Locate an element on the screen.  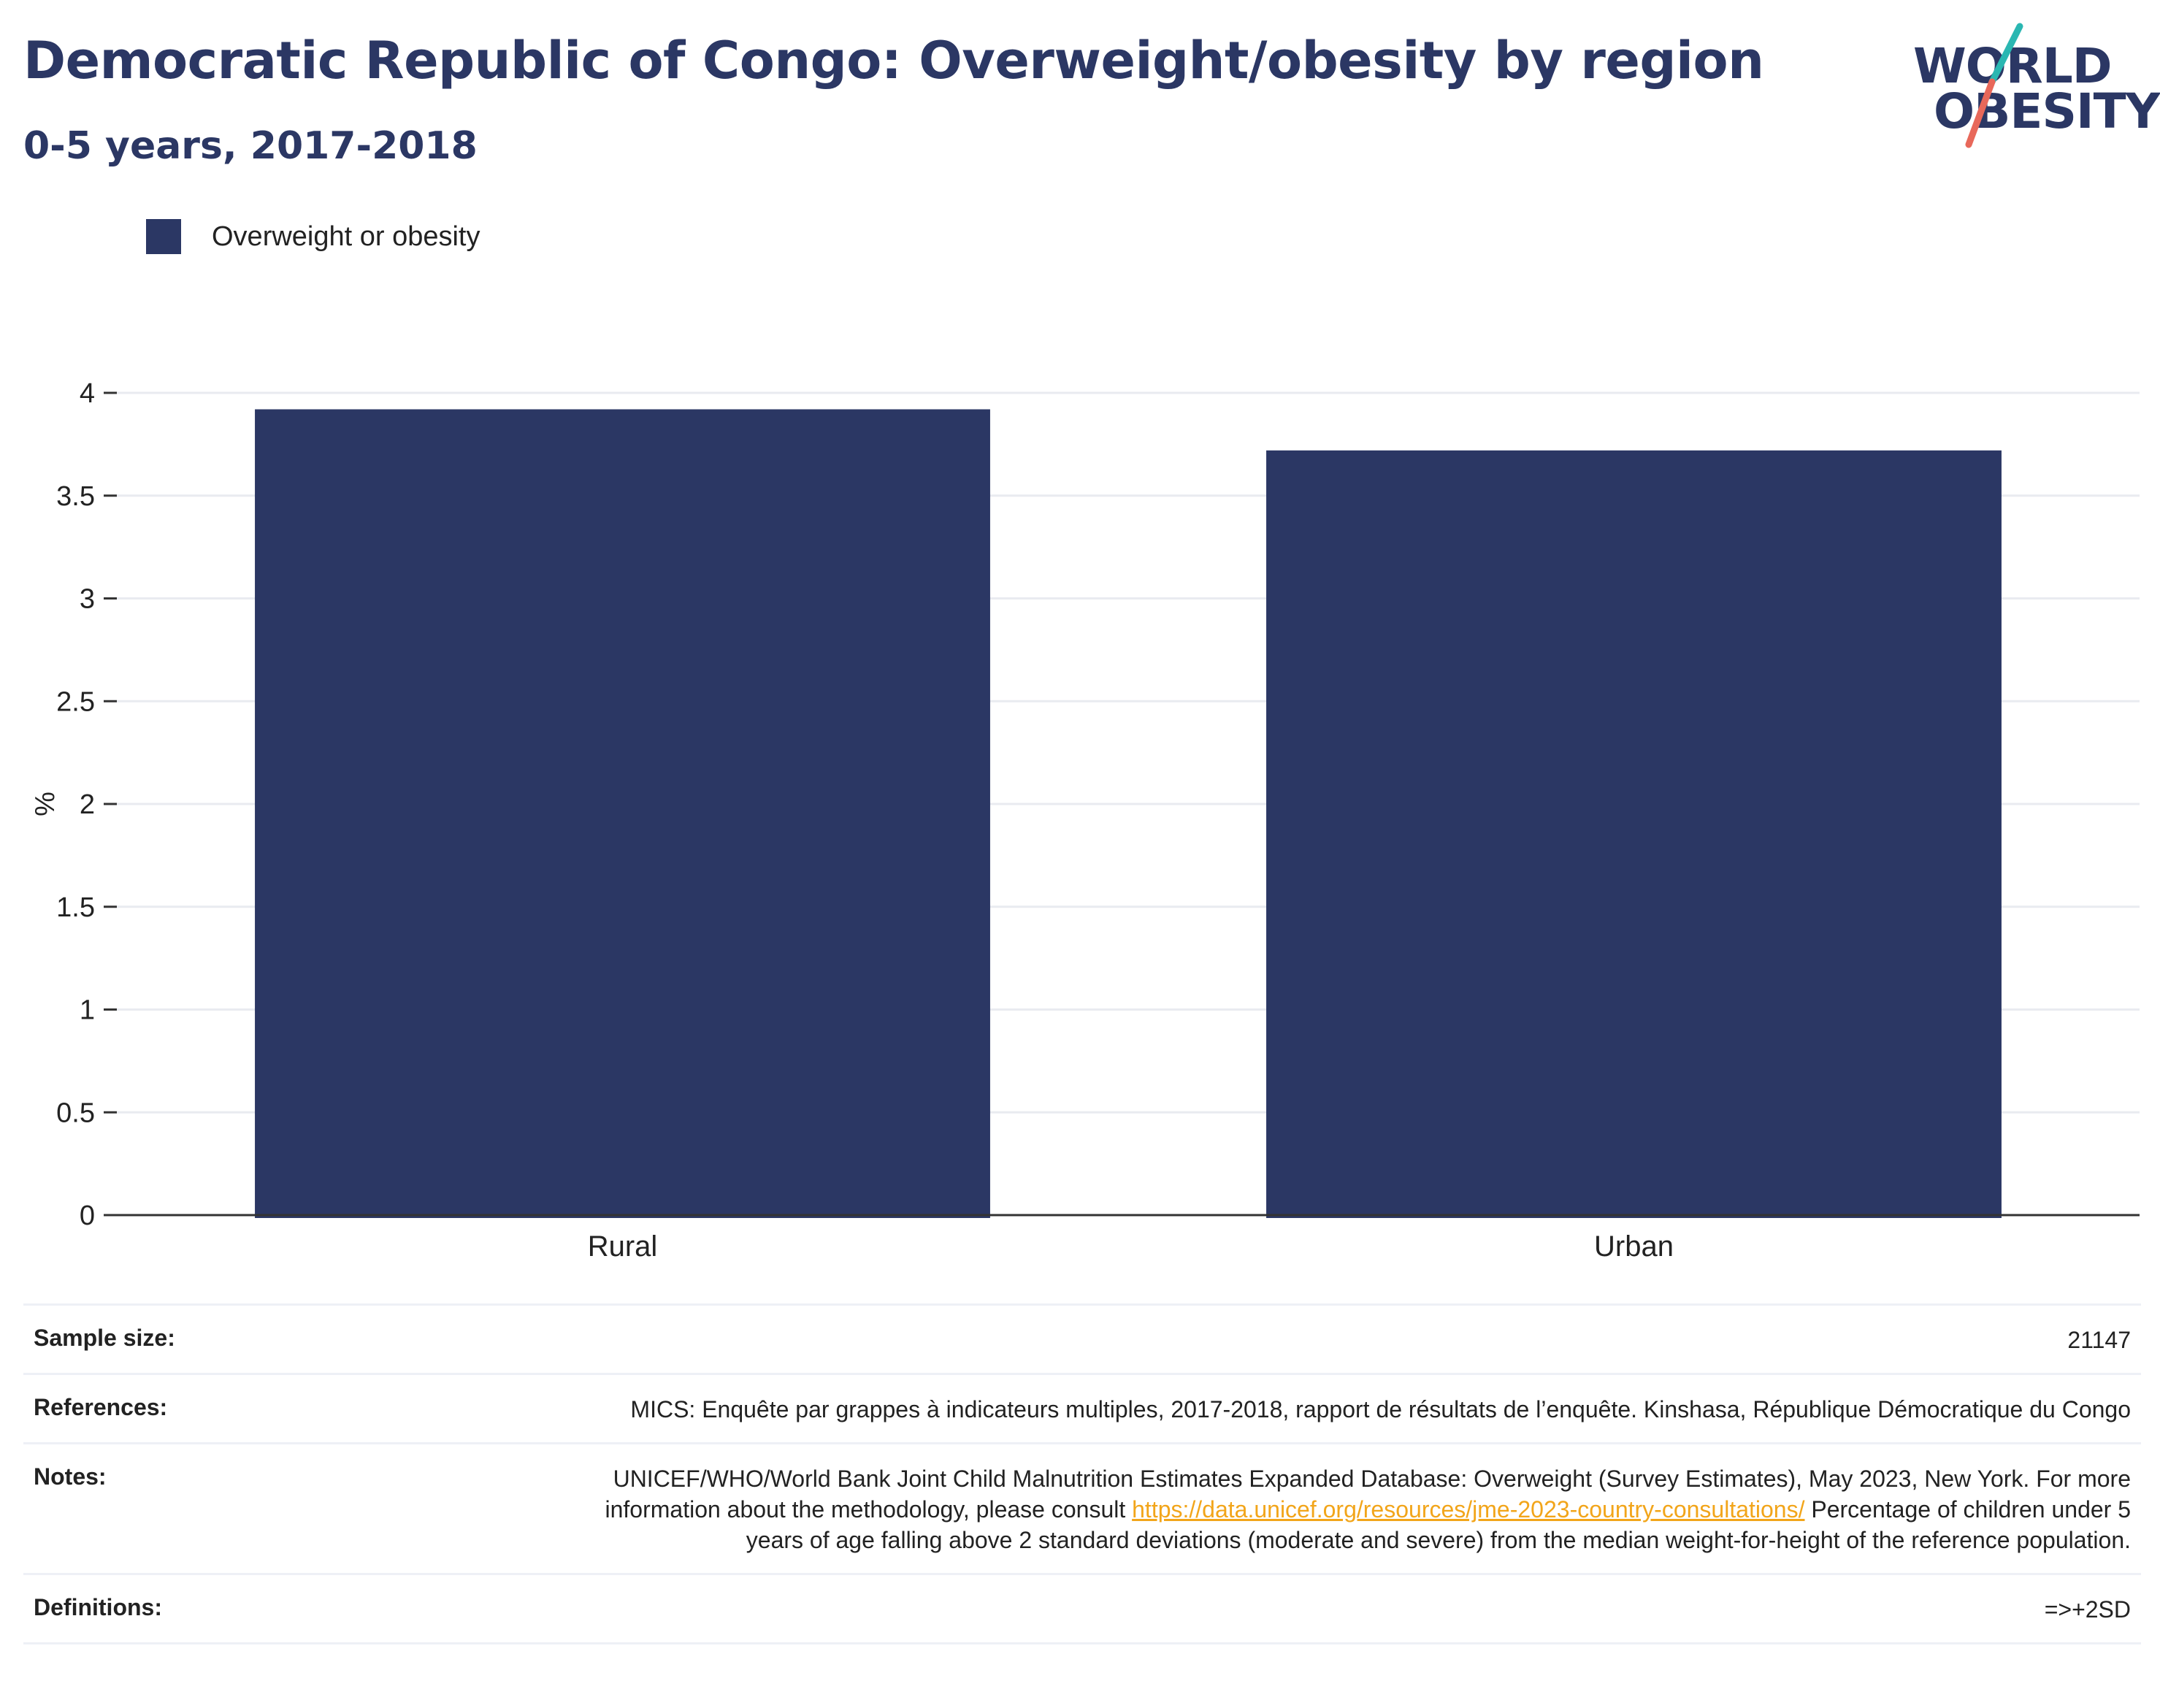
references-label: References: is located at coordinates (101, 1407).